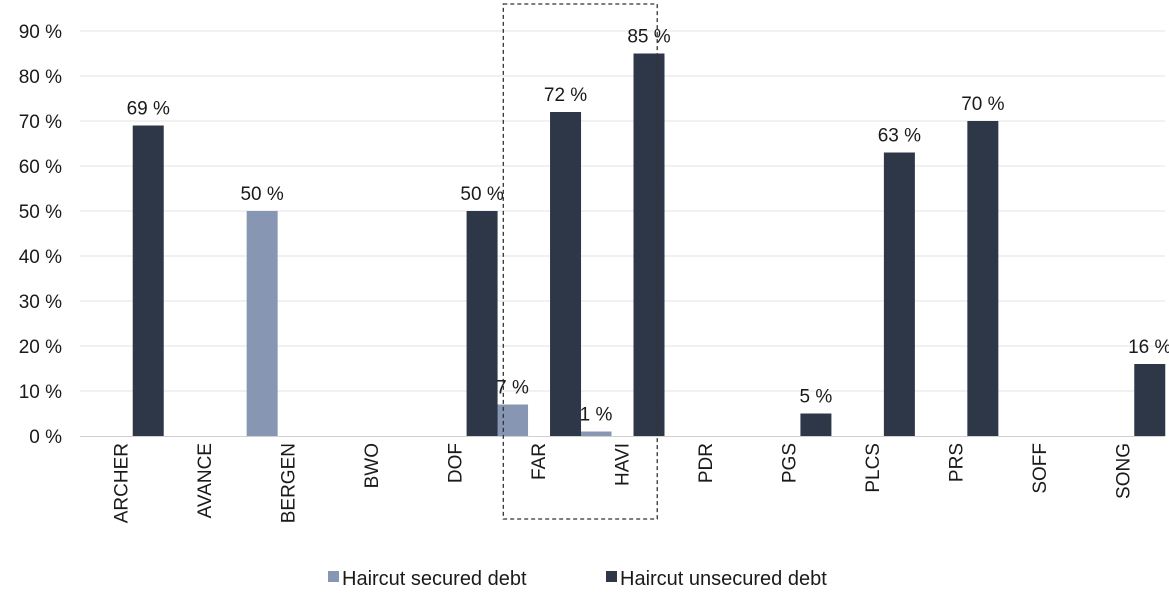  I want to click on legend-swatch-unsecured, so click(611, 576).